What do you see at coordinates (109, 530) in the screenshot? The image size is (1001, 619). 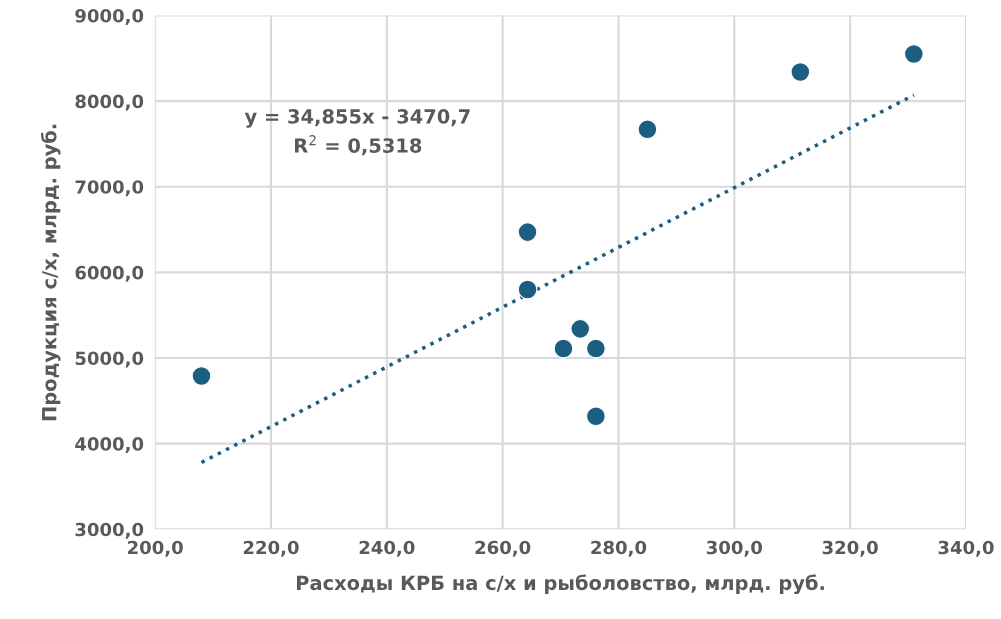 I see `y-tick-label: 3000,0` at bounding box center [109, 530].